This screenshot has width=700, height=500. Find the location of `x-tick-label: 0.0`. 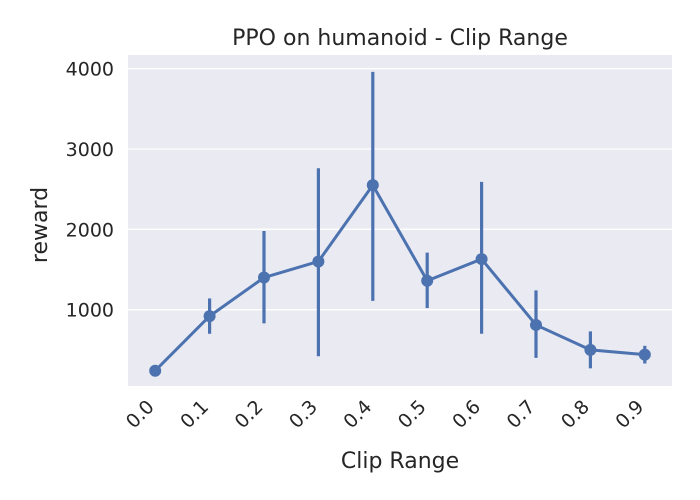

x-tick-label: 0.0 is located at coordinates (140, 414).